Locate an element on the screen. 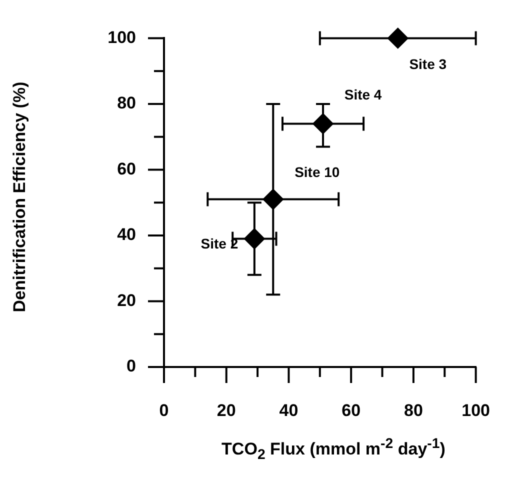  x-tick-label: 20 is located at coordinates (226, 410).